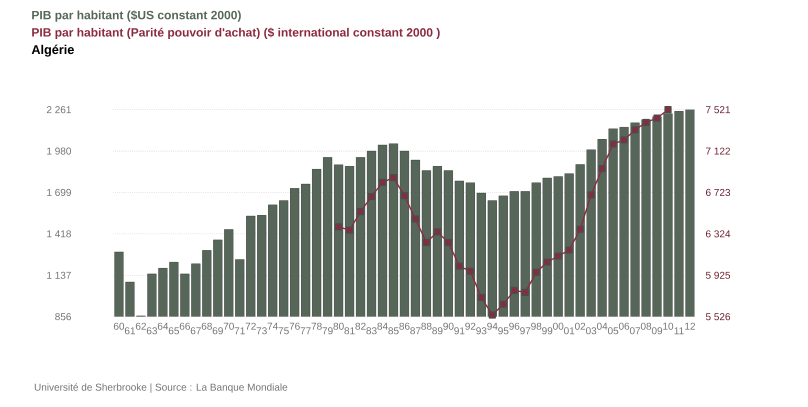  Describe the element at coordinates (136, 16) in the screenshot. I see `text: PIB par habitant ($US constant 2000)` at that location.